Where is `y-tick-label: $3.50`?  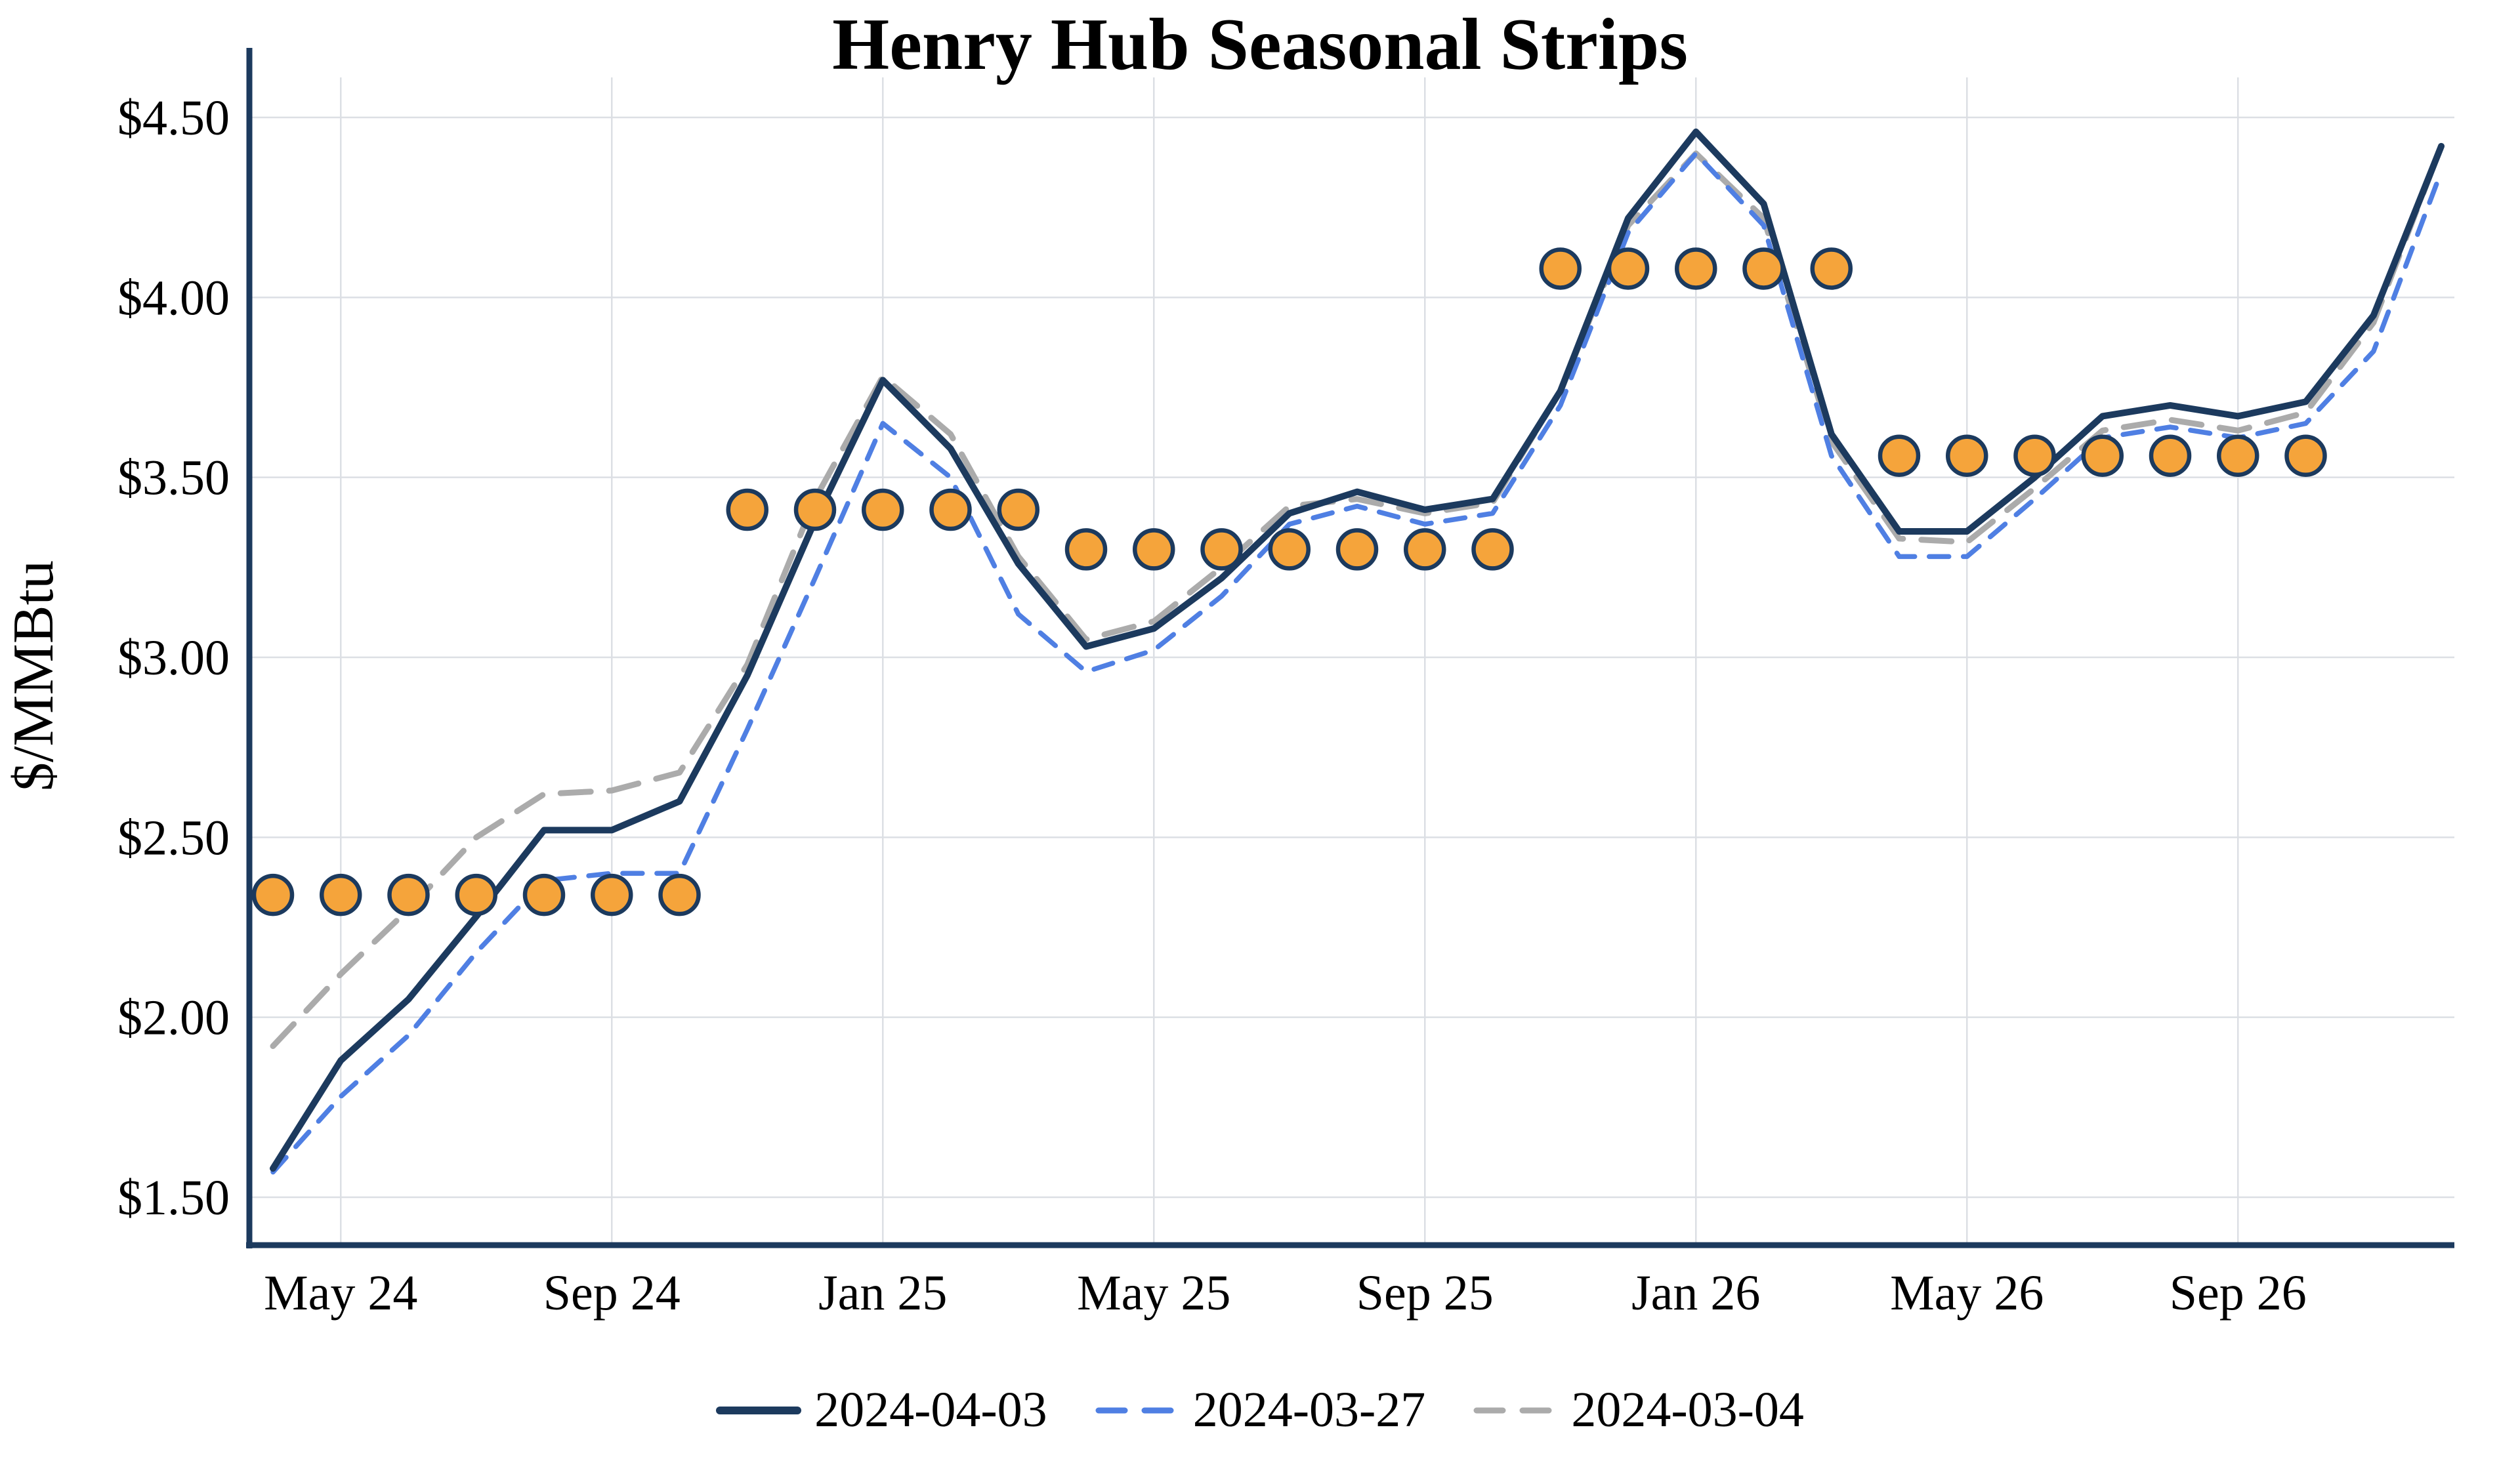 y-tick-label: $3.50 is located at coordinates (173, 478).